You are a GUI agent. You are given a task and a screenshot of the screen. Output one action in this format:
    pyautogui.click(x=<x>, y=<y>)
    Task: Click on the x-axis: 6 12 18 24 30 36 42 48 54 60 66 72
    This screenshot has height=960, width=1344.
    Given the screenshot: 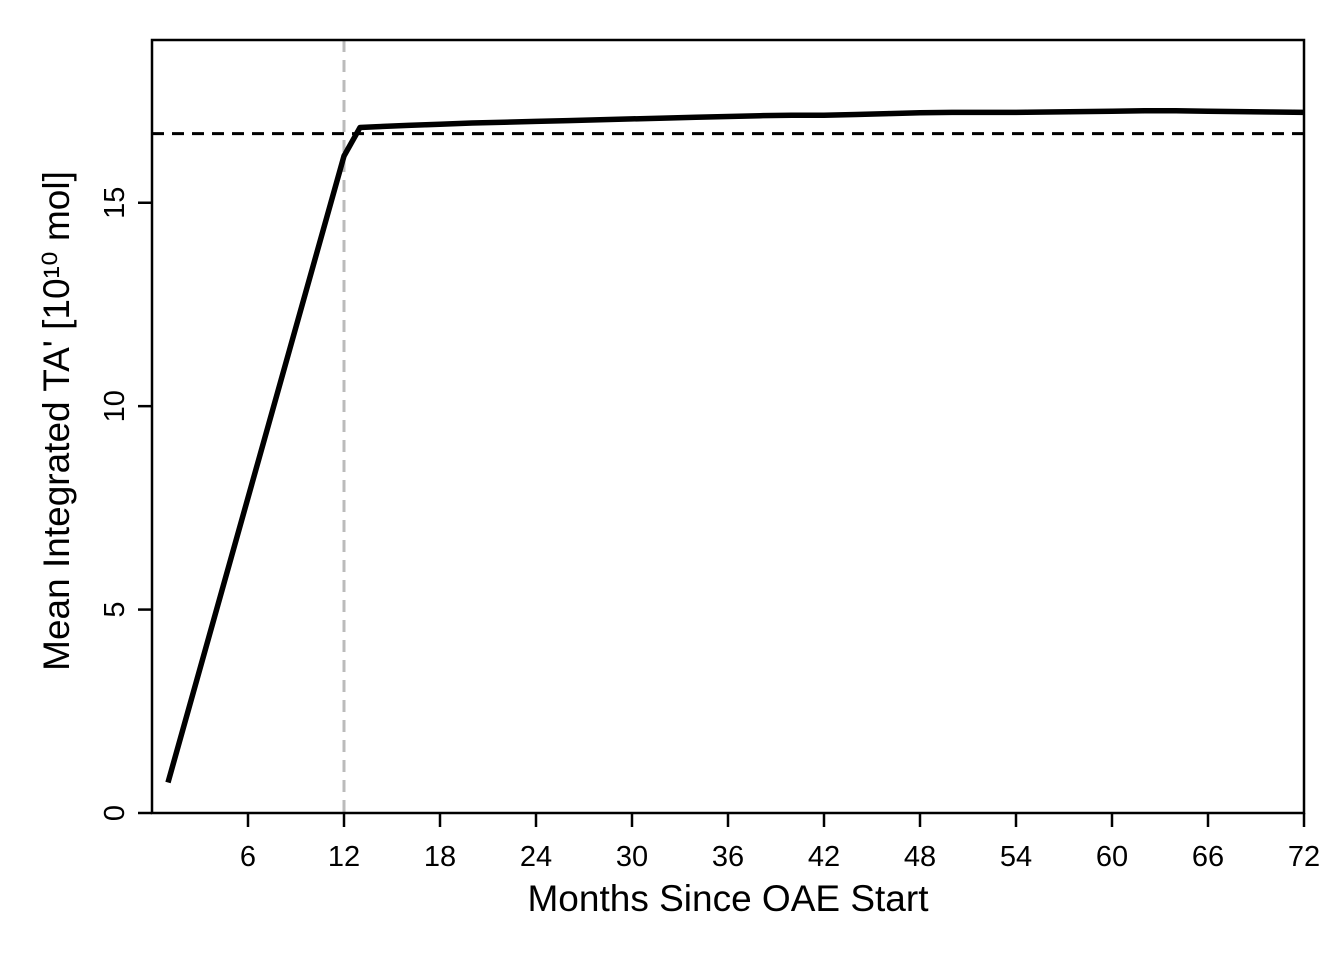 What is the action you would take?
    pyautogui.click(x=780, y=843)
    